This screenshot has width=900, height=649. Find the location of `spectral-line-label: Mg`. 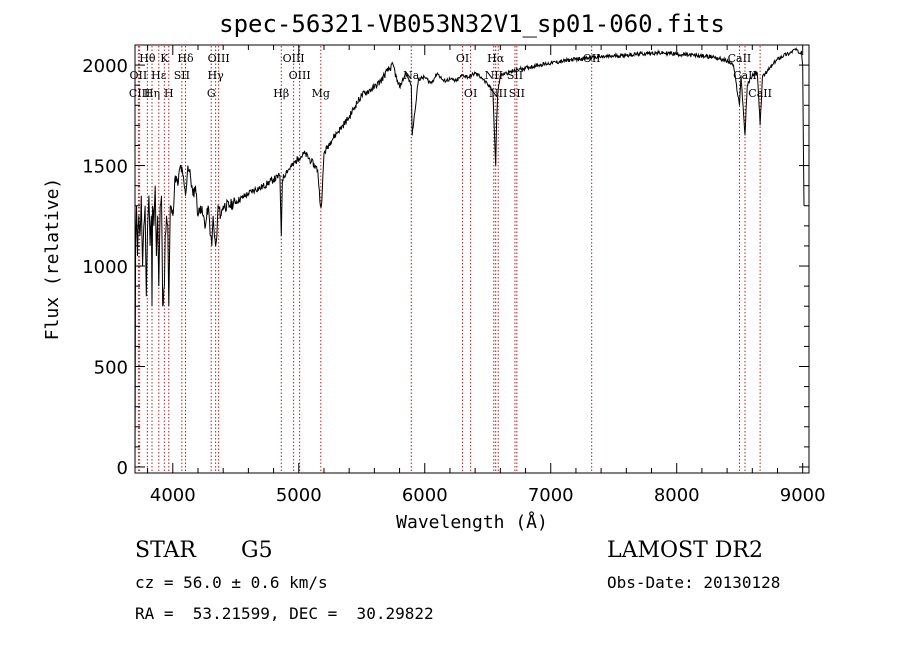

spectral-line-label: Mg is located at coordinates (321, 93).